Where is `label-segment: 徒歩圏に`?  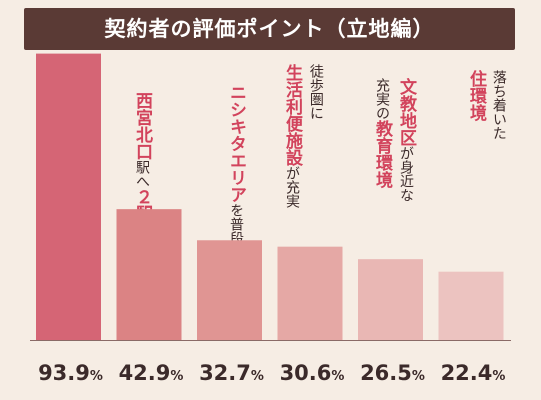
label-segment: 徒歩圏に is located at coordinates (315, 92).